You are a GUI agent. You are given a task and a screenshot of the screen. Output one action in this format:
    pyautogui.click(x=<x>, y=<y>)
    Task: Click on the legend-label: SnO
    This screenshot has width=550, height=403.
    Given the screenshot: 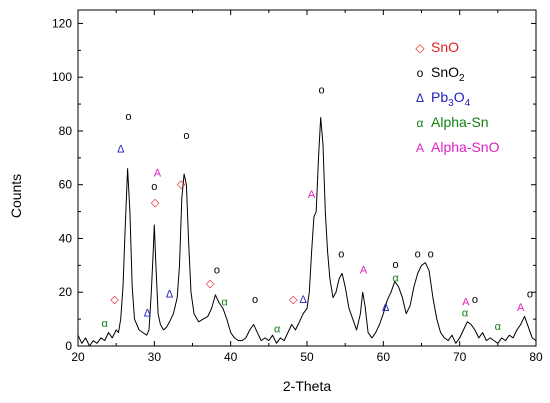 What is the action you would take?
    pyautogui.click(x=445, y=47)
    